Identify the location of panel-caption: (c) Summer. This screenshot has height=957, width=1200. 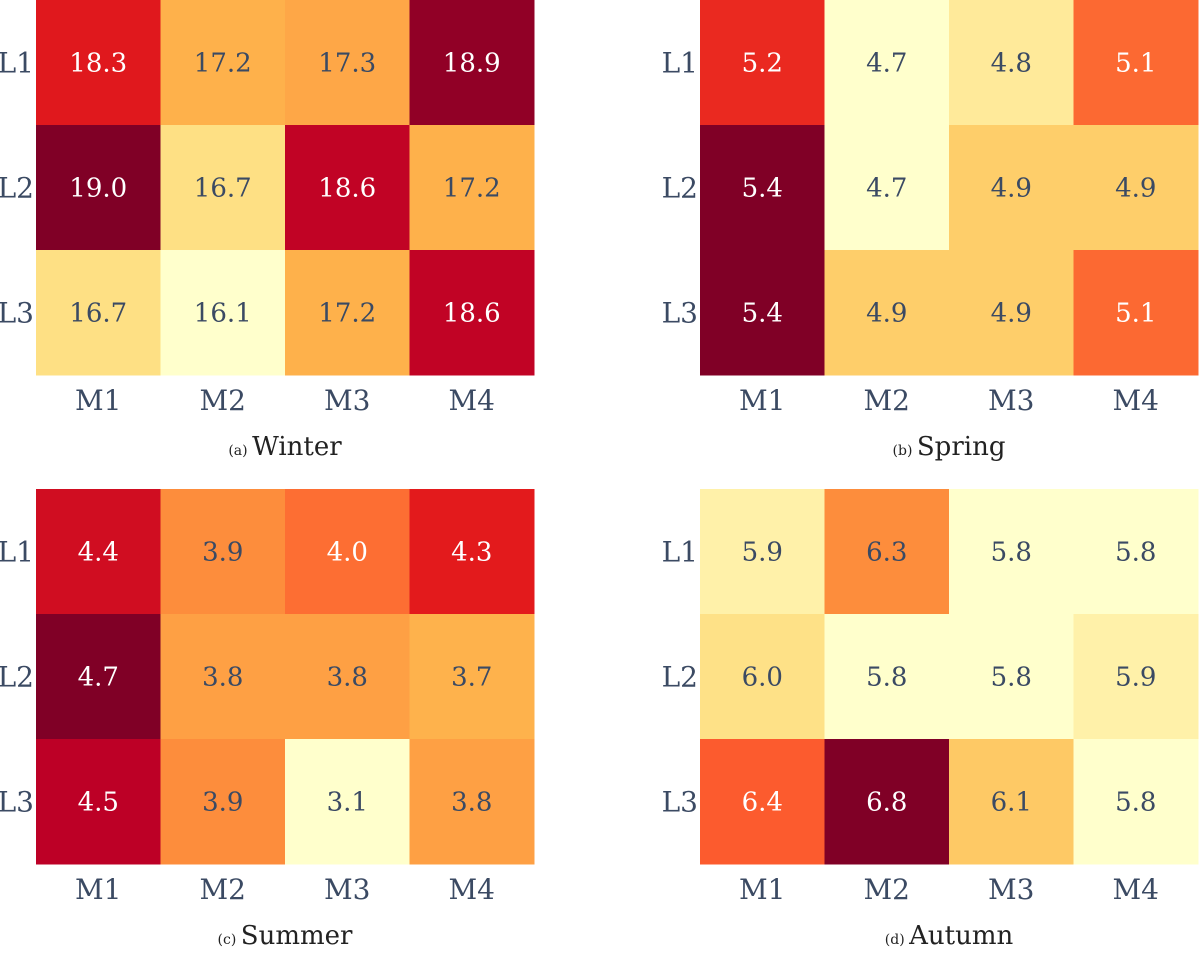
(285, 936).